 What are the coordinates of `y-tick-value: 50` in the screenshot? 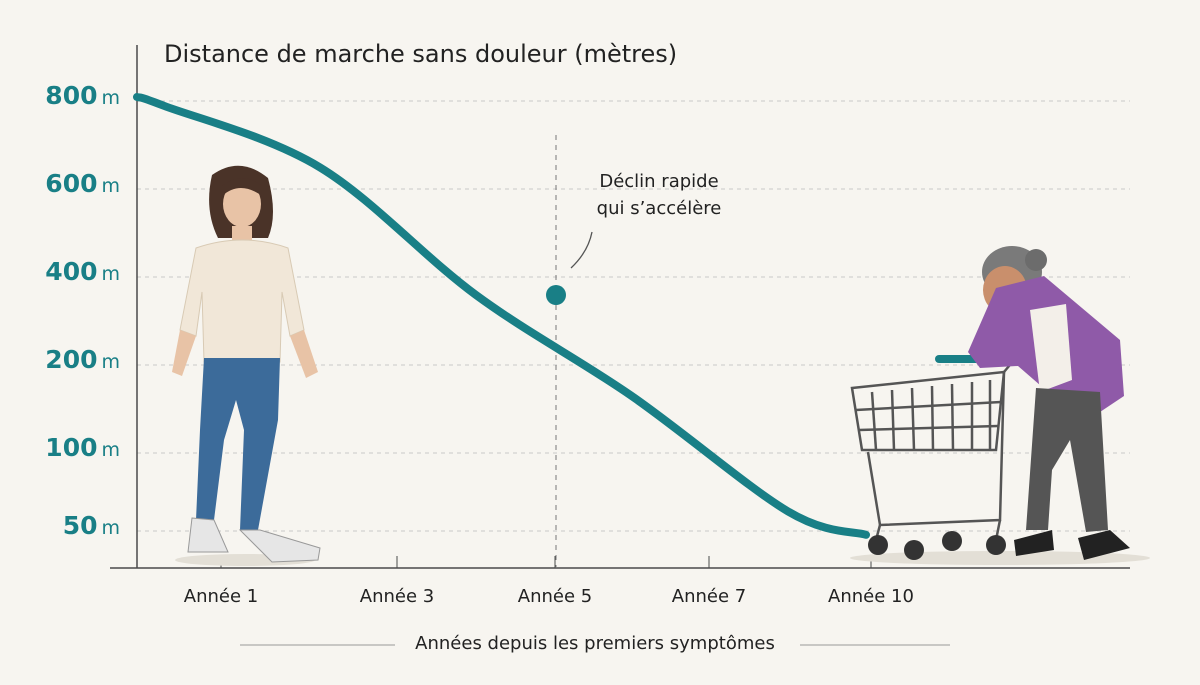 It's located at (80, 525).